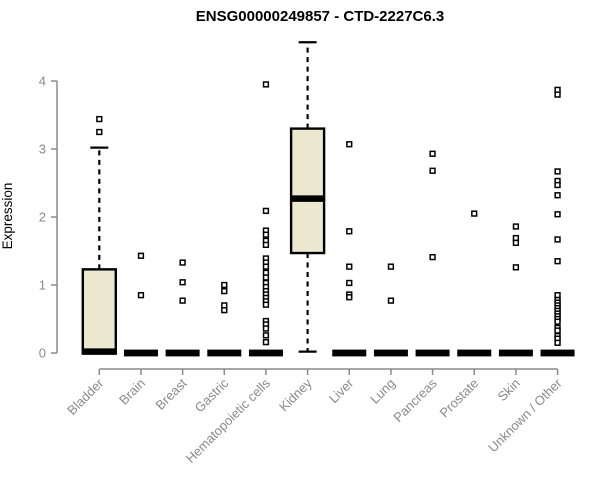 Image resolution: width=600 pixels, height=500 pixels. I want to click on y-tick-label: 3, so click(42, 149).